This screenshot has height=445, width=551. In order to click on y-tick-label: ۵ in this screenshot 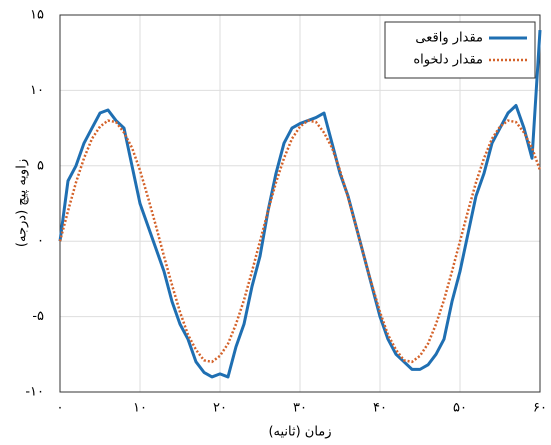, I will do `click(40, 165)`.